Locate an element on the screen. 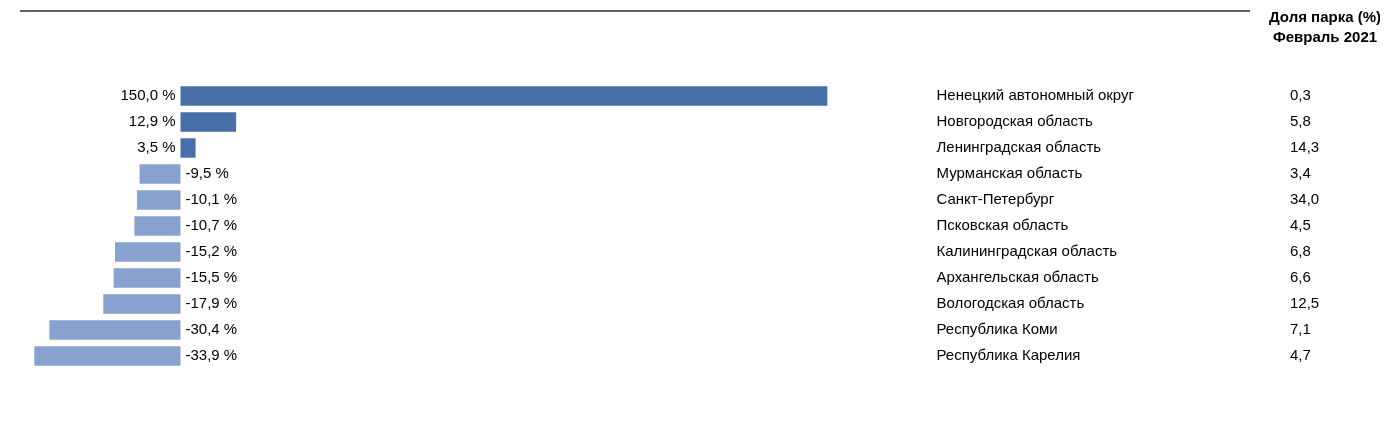  y-tick-label: Мурманская область is located at coordinates (1009, 173).